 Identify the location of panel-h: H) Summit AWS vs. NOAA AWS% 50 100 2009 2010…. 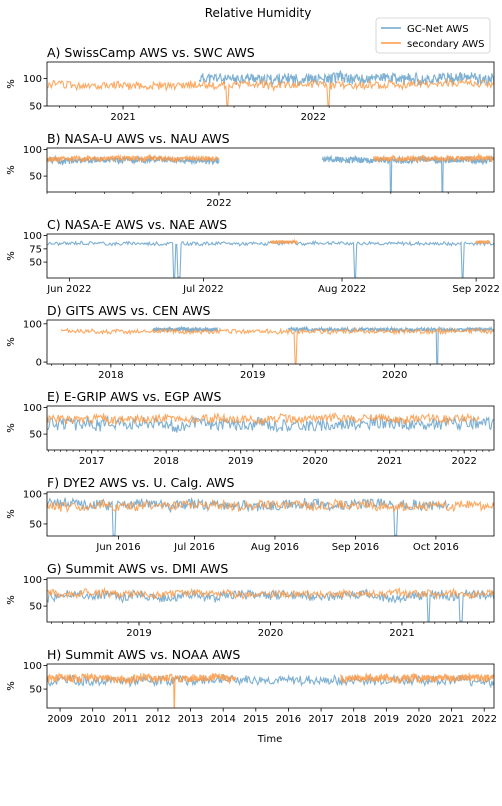
(251, 686).